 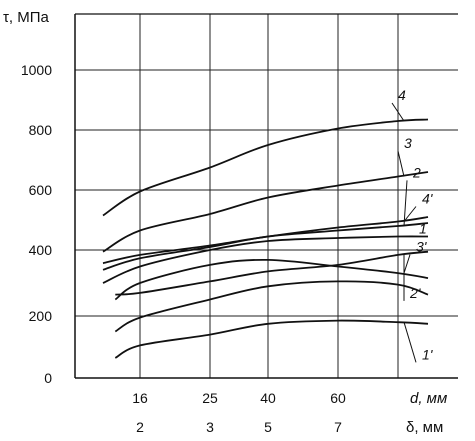 What do you see at coordinates (41, 250) in the screenshot?
I see `y-tick-label-400: 400` at bounding box center [41, 250].